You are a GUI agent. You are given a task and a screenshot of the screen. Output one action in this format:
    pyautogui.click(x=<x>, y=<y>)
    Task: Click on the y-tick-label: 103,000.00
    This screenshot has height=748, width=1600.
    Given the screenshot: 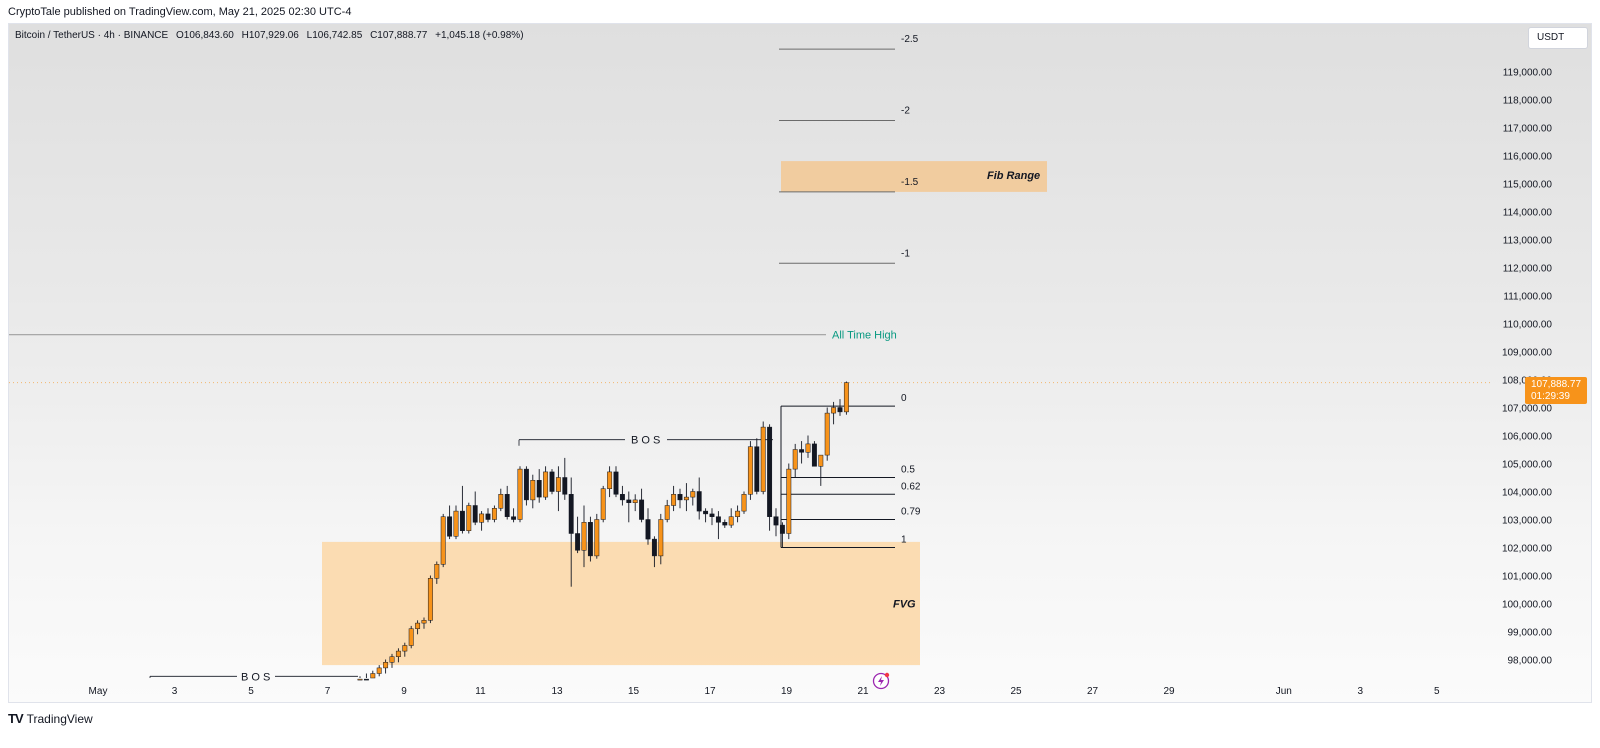 What is the action you would take?
    pyautogui.click(x=1527, y=521)
    